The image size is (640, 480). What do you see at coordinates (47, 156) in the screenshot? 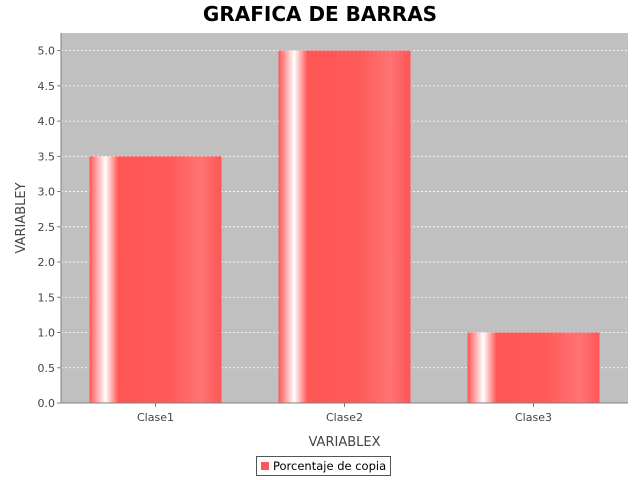
I see `y-tick-label: 3.5` at bounding box center [47, 156].